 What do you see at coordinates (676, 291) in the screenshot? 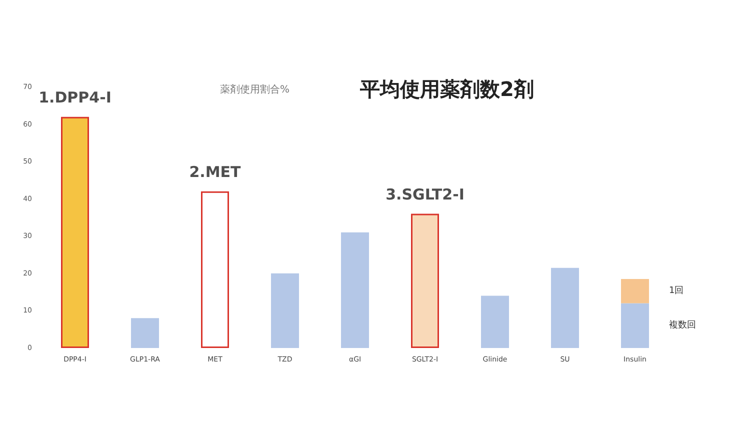
I see `text: 1回` at bounding box center [676, 291].